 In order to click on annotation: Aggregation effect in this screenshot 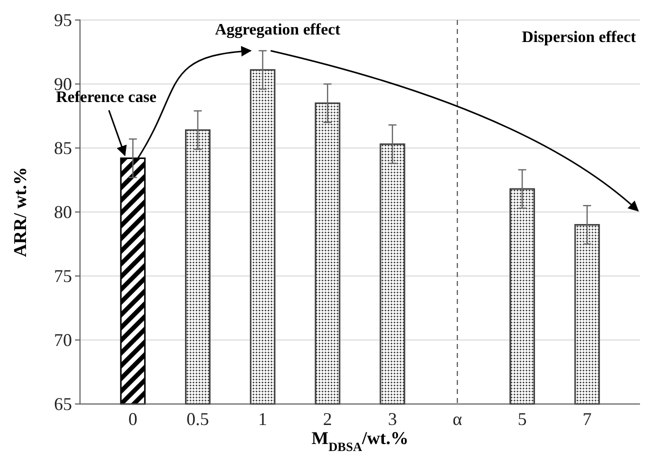, I will do `click(278, 30)`.